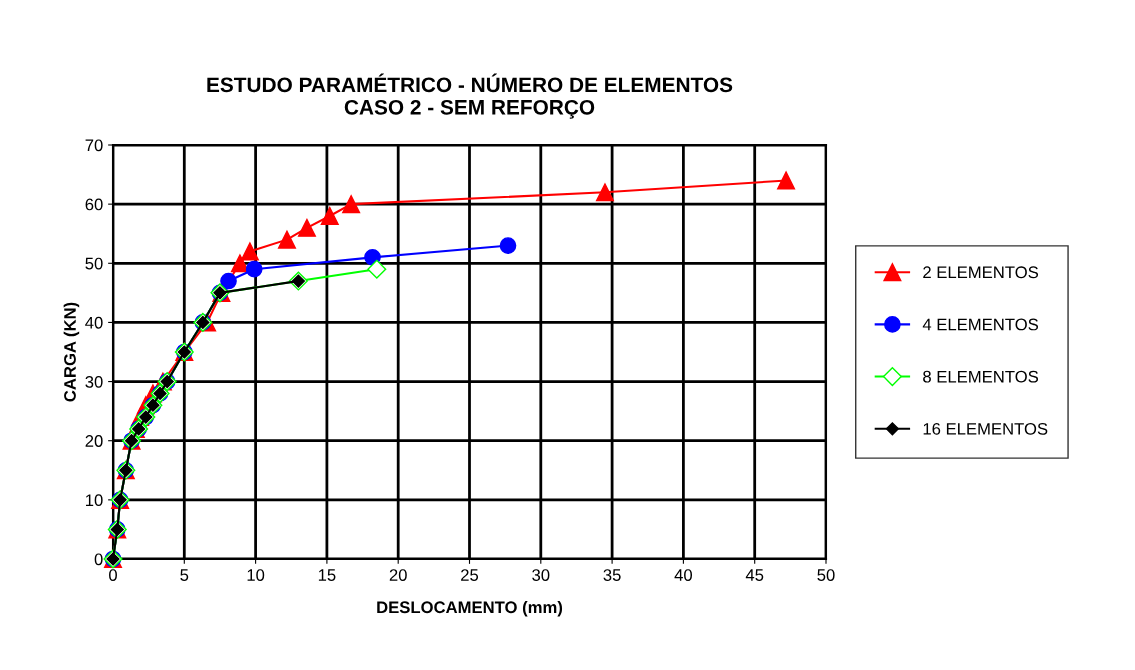 Image resolution: width=1135 pixels, height=670 pixels. I want to click on legend-label: 2 ELEMENTOS, so click(981, 272).